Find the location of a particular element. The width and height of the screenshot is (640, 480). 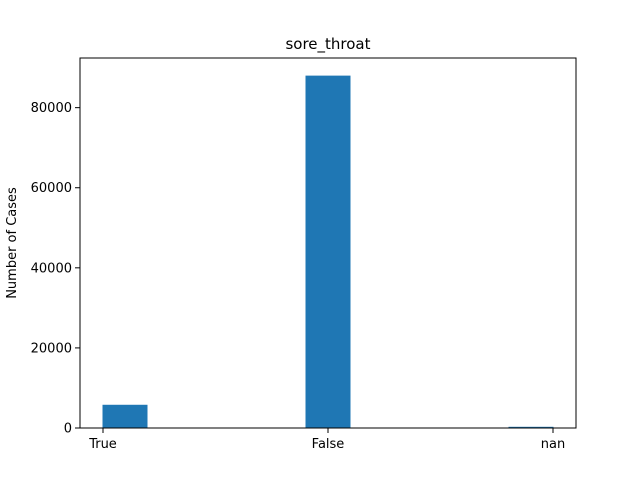

bar-false is located at coordinates (328, 251).